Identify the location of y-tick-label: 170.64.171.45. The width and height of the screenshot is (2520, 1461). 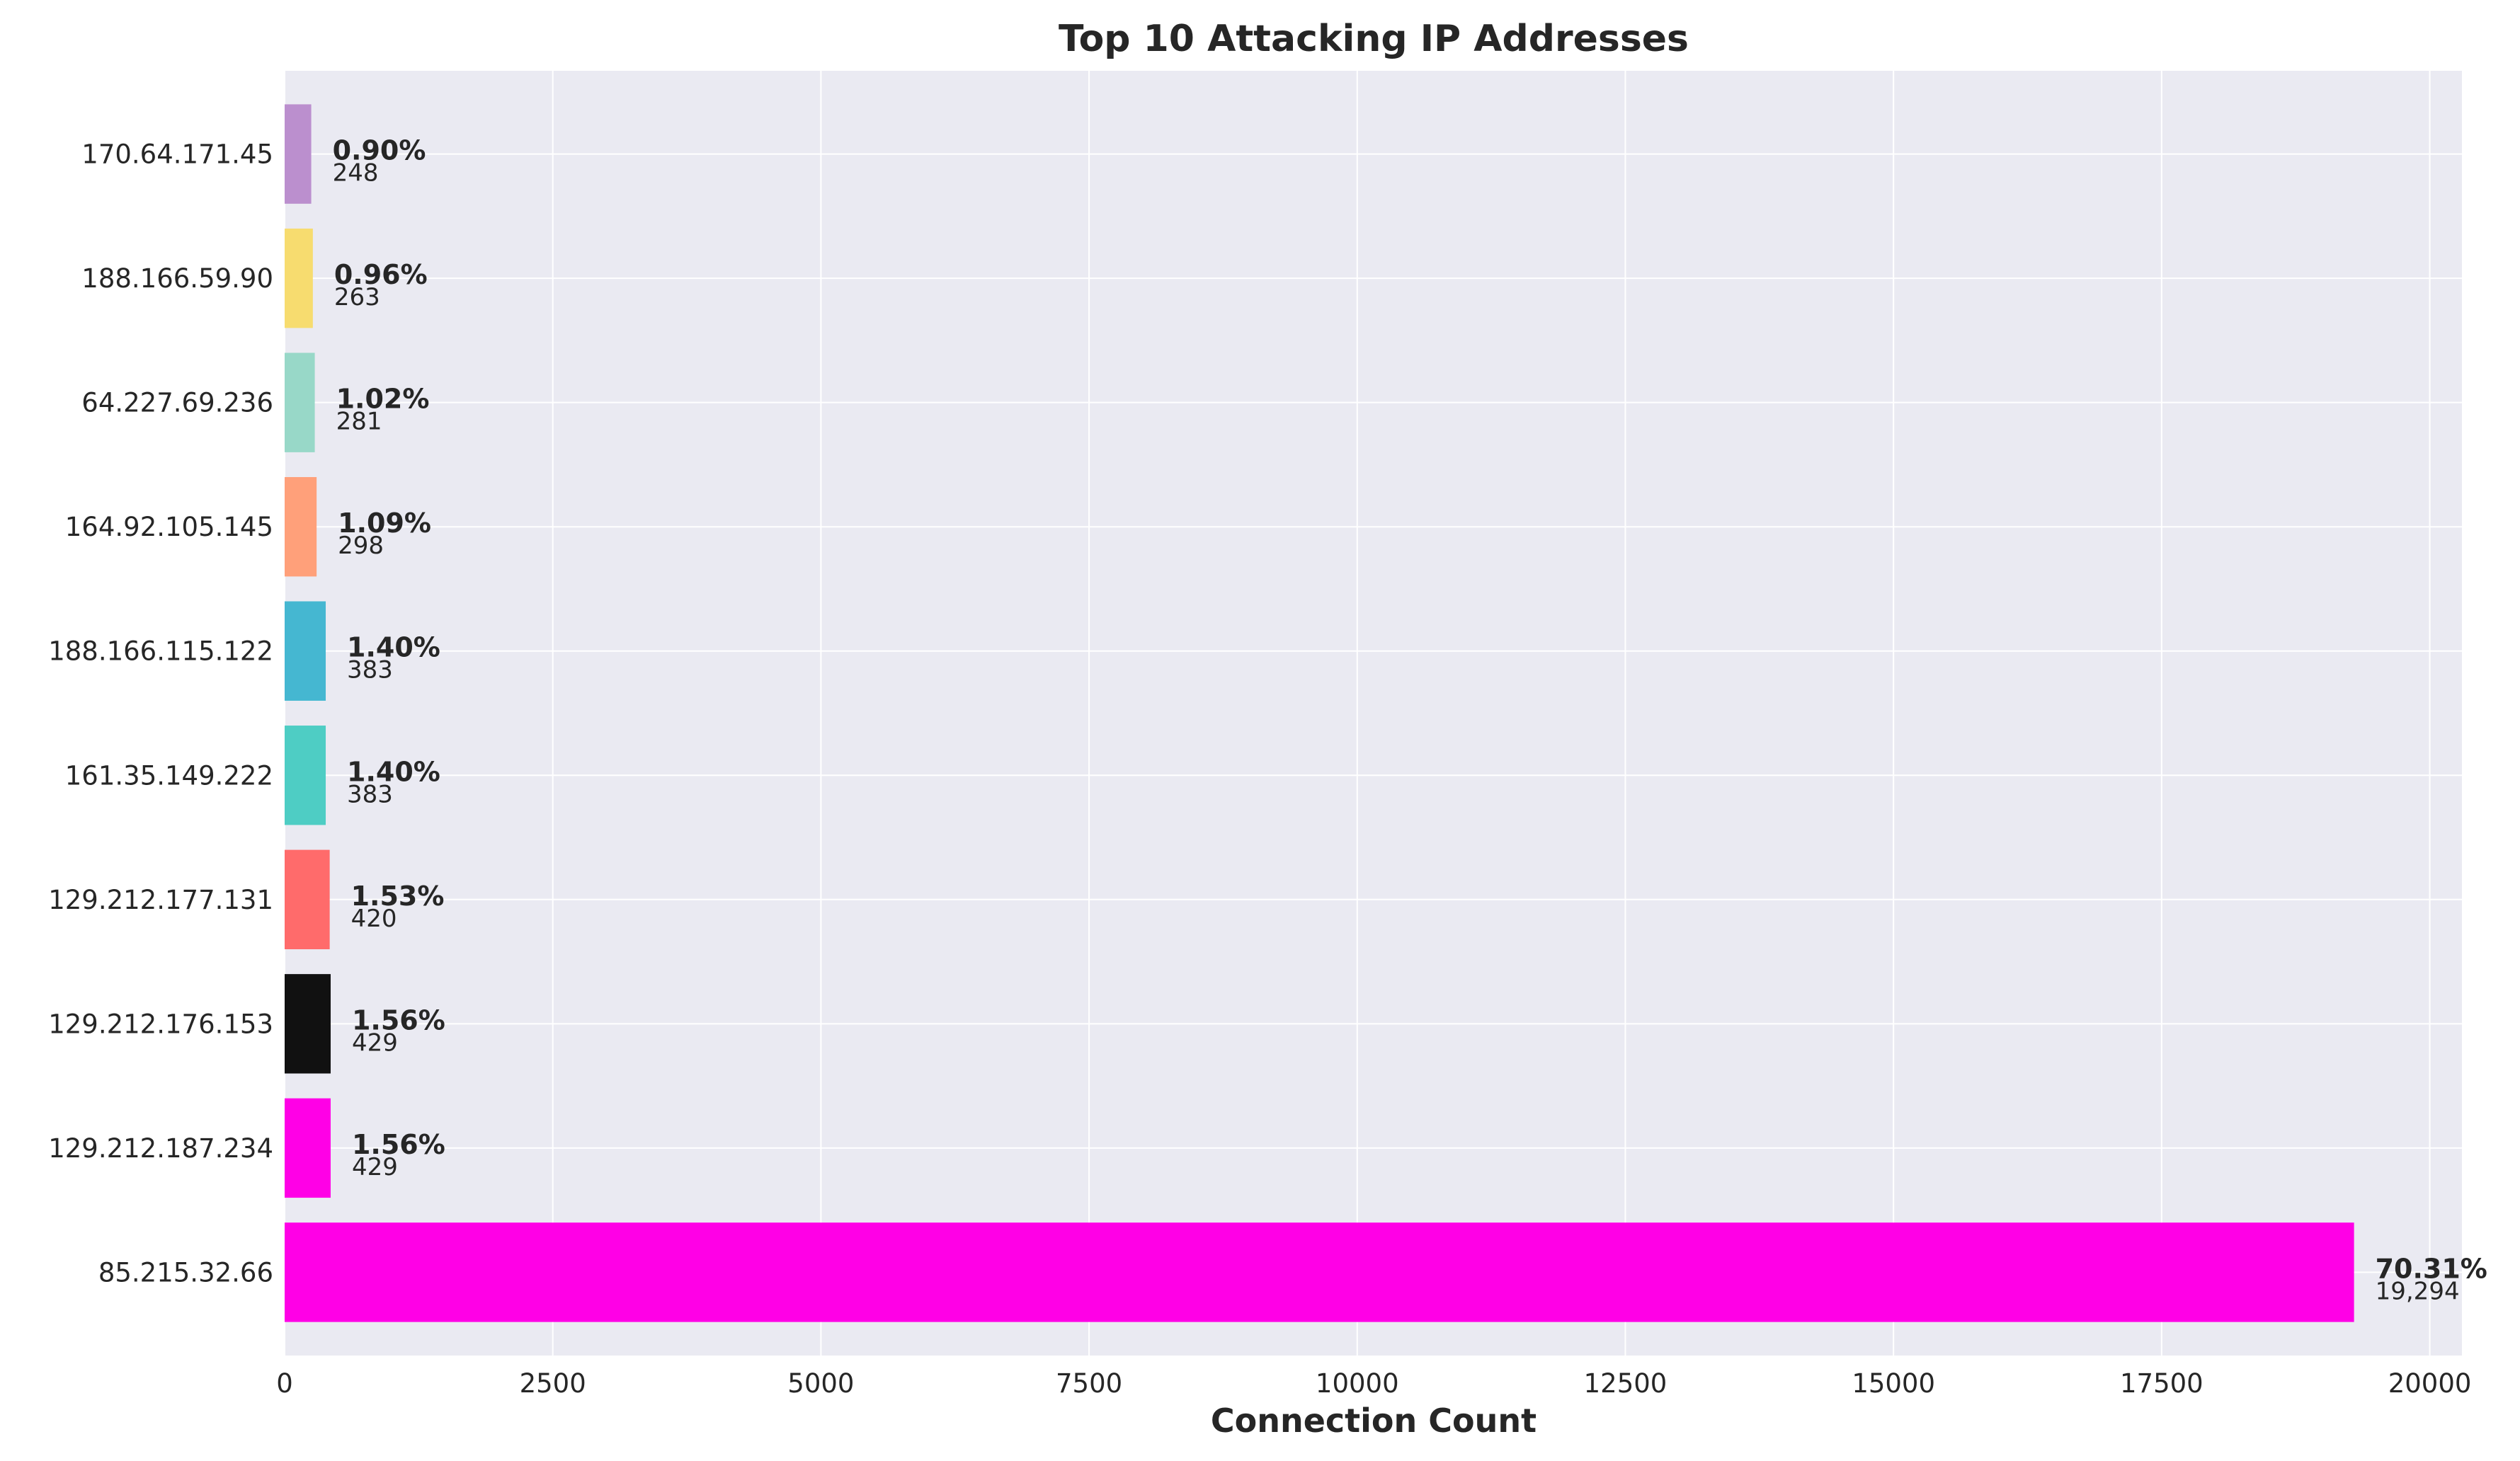
(177, 155).